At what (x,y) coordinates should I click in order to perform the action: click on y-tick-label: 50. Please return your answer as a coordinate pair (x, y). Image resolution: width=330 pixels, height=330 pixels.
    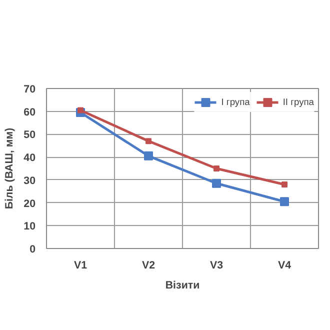
    Looking at the image, I should click on (30, 135).